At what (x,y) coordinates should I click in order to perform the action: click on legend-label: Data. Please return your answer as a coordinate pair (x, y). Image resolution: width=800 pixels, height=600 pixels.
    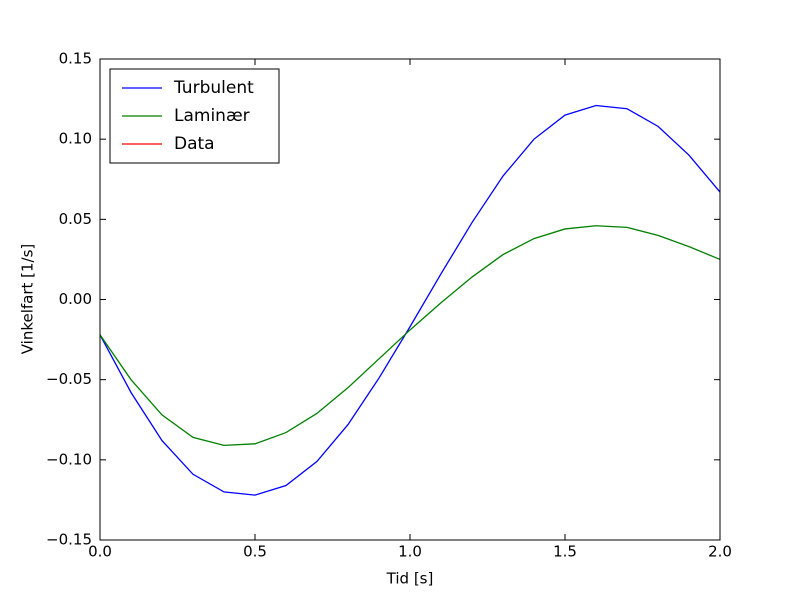
    Looking at the image, I should click on (194, 144).